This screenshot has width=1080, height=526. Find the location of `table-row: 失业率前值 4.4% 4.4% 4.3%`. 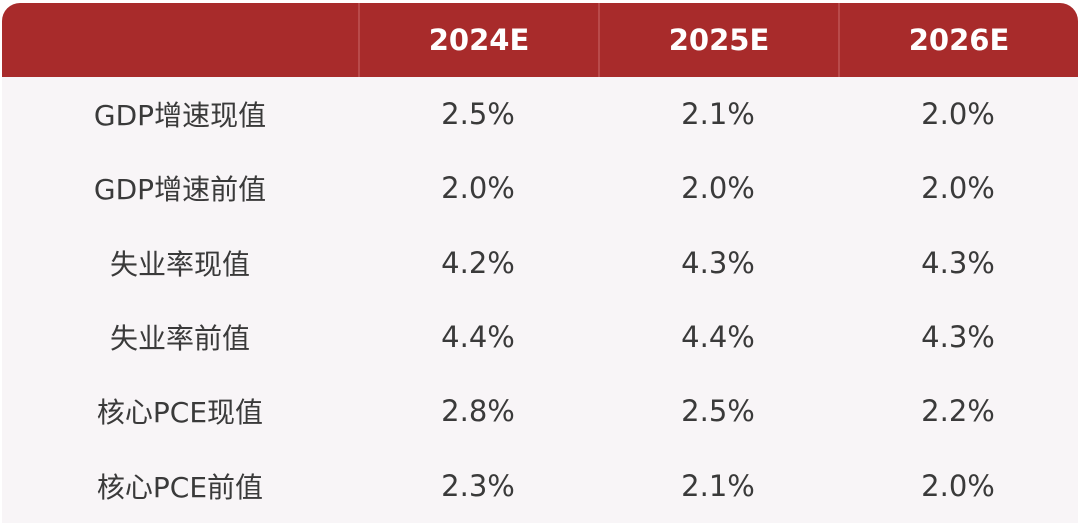

table-row: 失业率前值 4.4% 4.4% 4.3% is located at coordinates (540, 337).